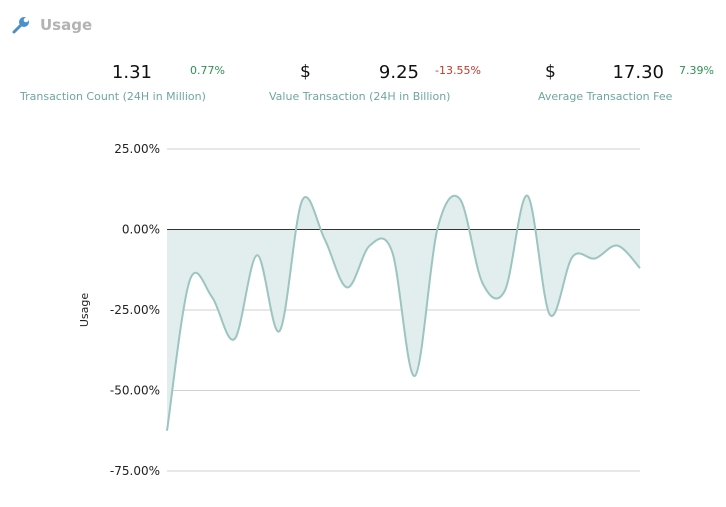 The width and height of the screenshot is (726, 507). What do you see at coordinates (696, 70) in the screenshot?
I see `stat-change: 7.39%` at bounding box center [696, 70].